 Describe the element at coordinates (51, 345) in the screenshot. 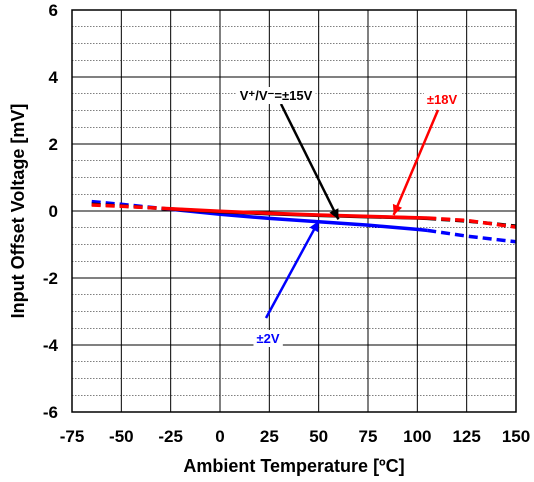

I see `y-tick-label: -4` at that location.